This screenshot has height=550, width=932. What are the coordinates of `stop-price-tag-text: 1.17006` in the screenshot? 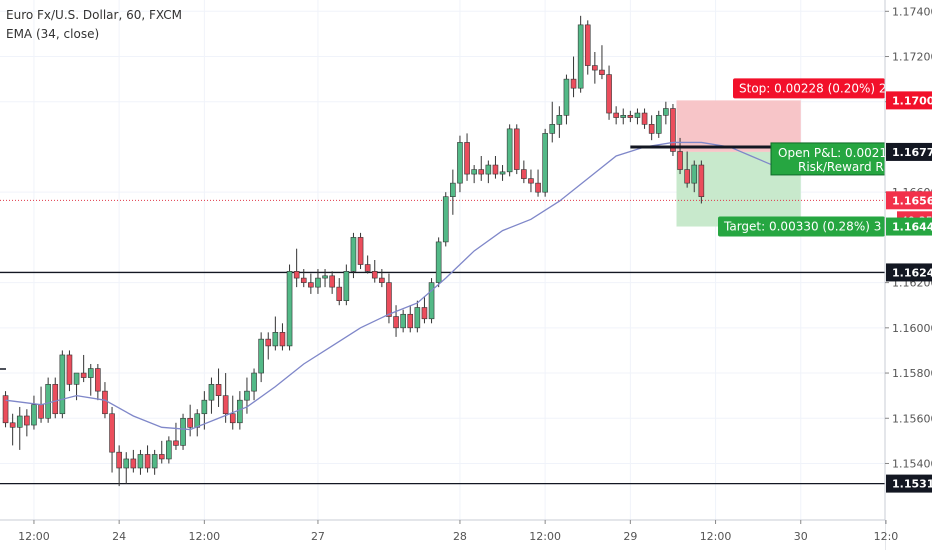 It's located at (912, 100).